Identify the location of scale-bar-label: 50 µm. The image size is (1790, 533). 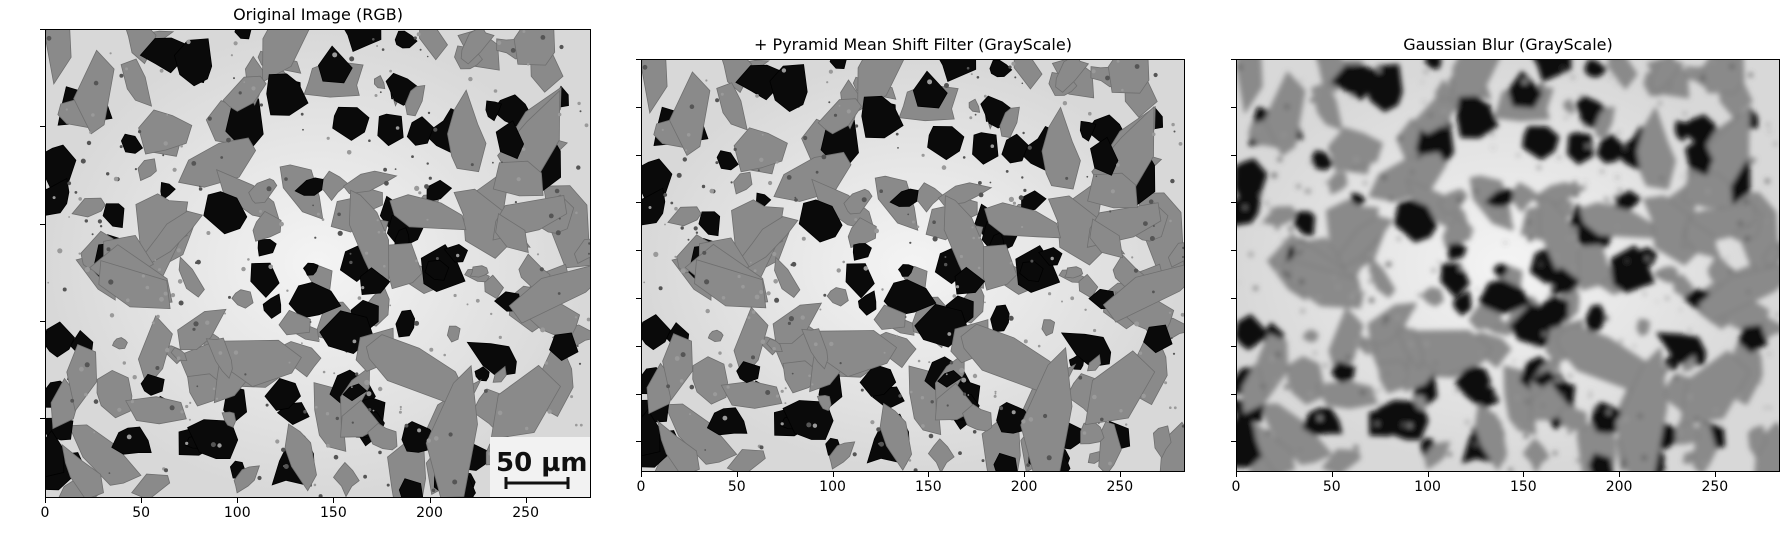
(542, 463).